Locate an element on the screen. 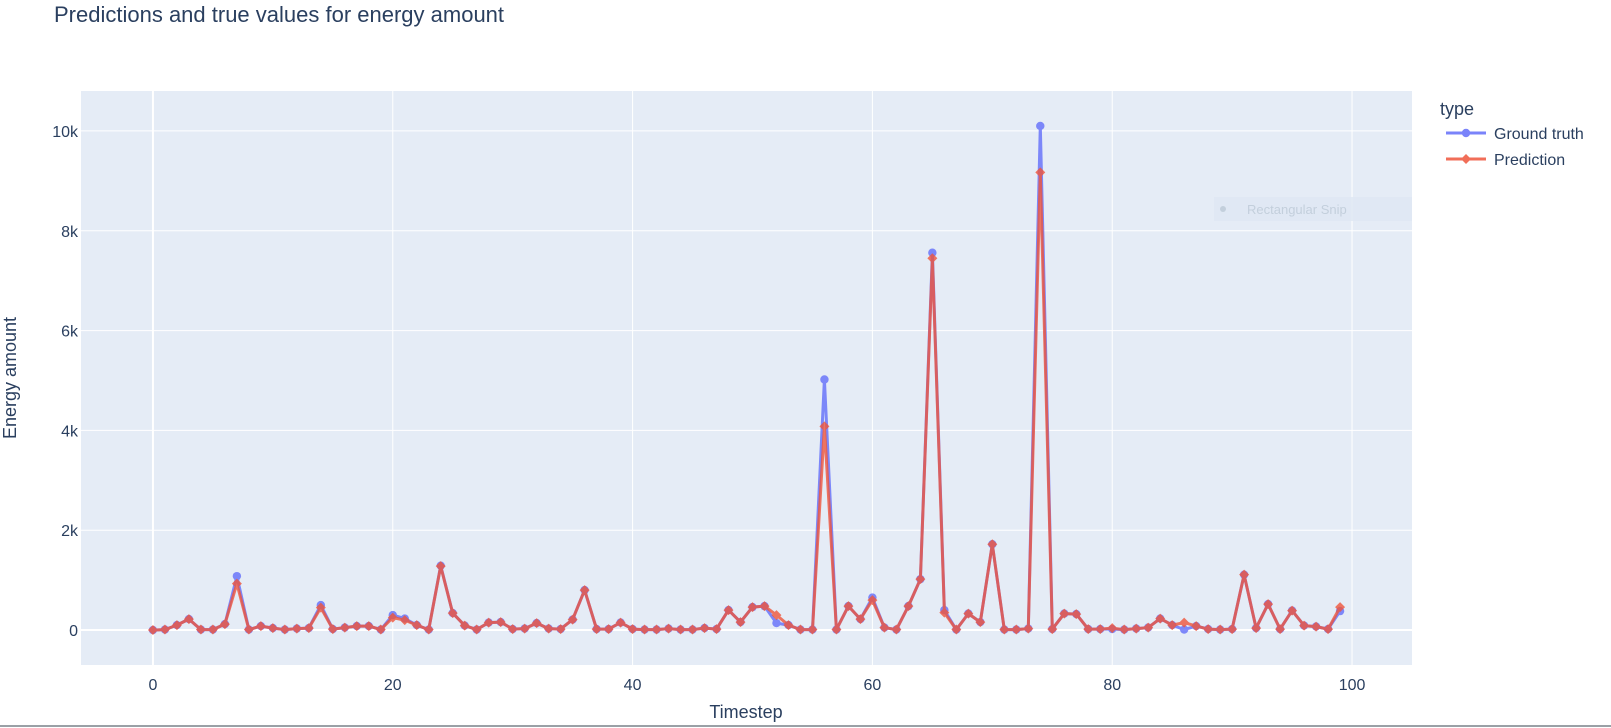 Image resolution: width=1611 pixels, height=728 pixels. x-axis-title: Timestep is located at coordinates (745, 712).